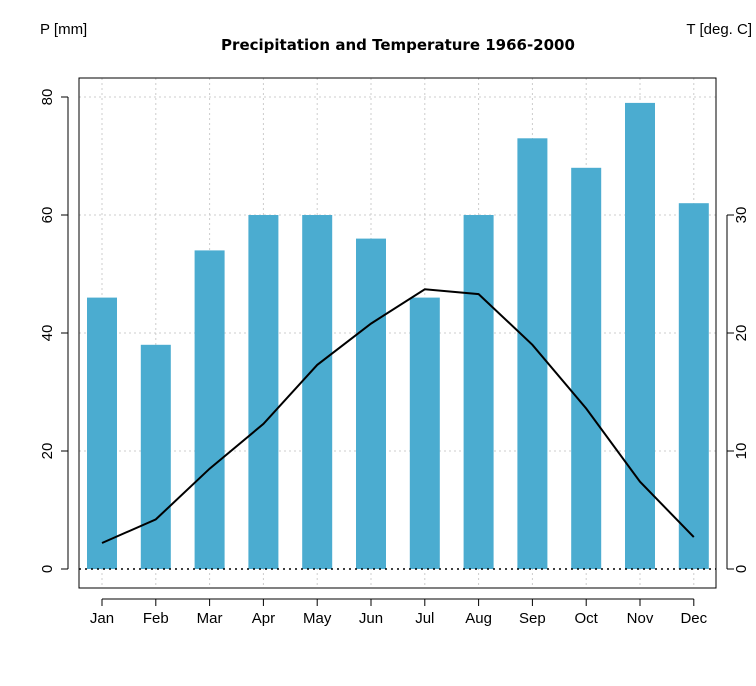  Describe the element at coordinates (532, 618) in the screenshot. I see `x-tick-label-sep: Sep` at that location.